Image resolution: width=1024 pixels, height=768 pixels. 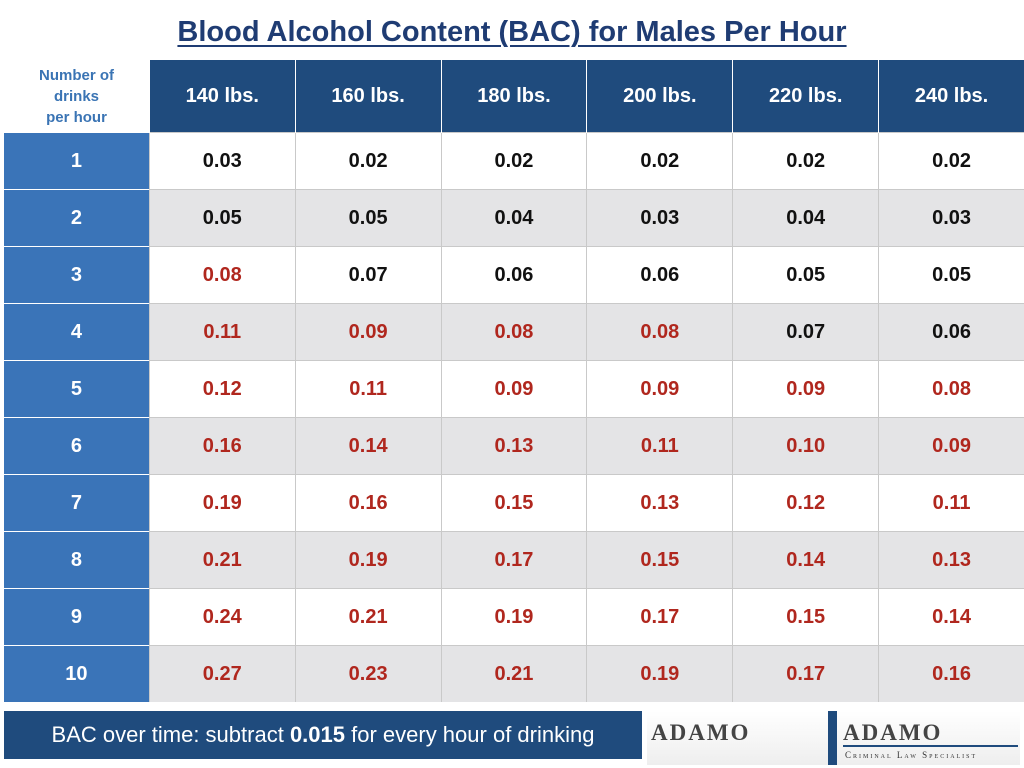 I want to click on column-header: 220 lbs., so click(x=805, y=96).